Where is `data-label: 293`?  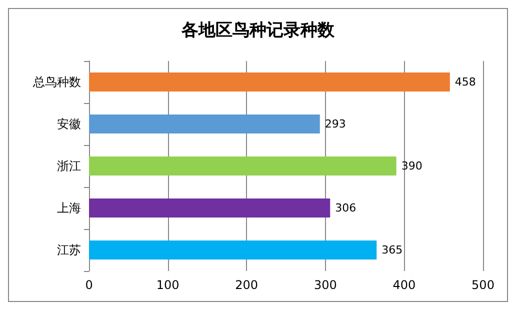 data-label: 293 is located at coordinates (335, 124).